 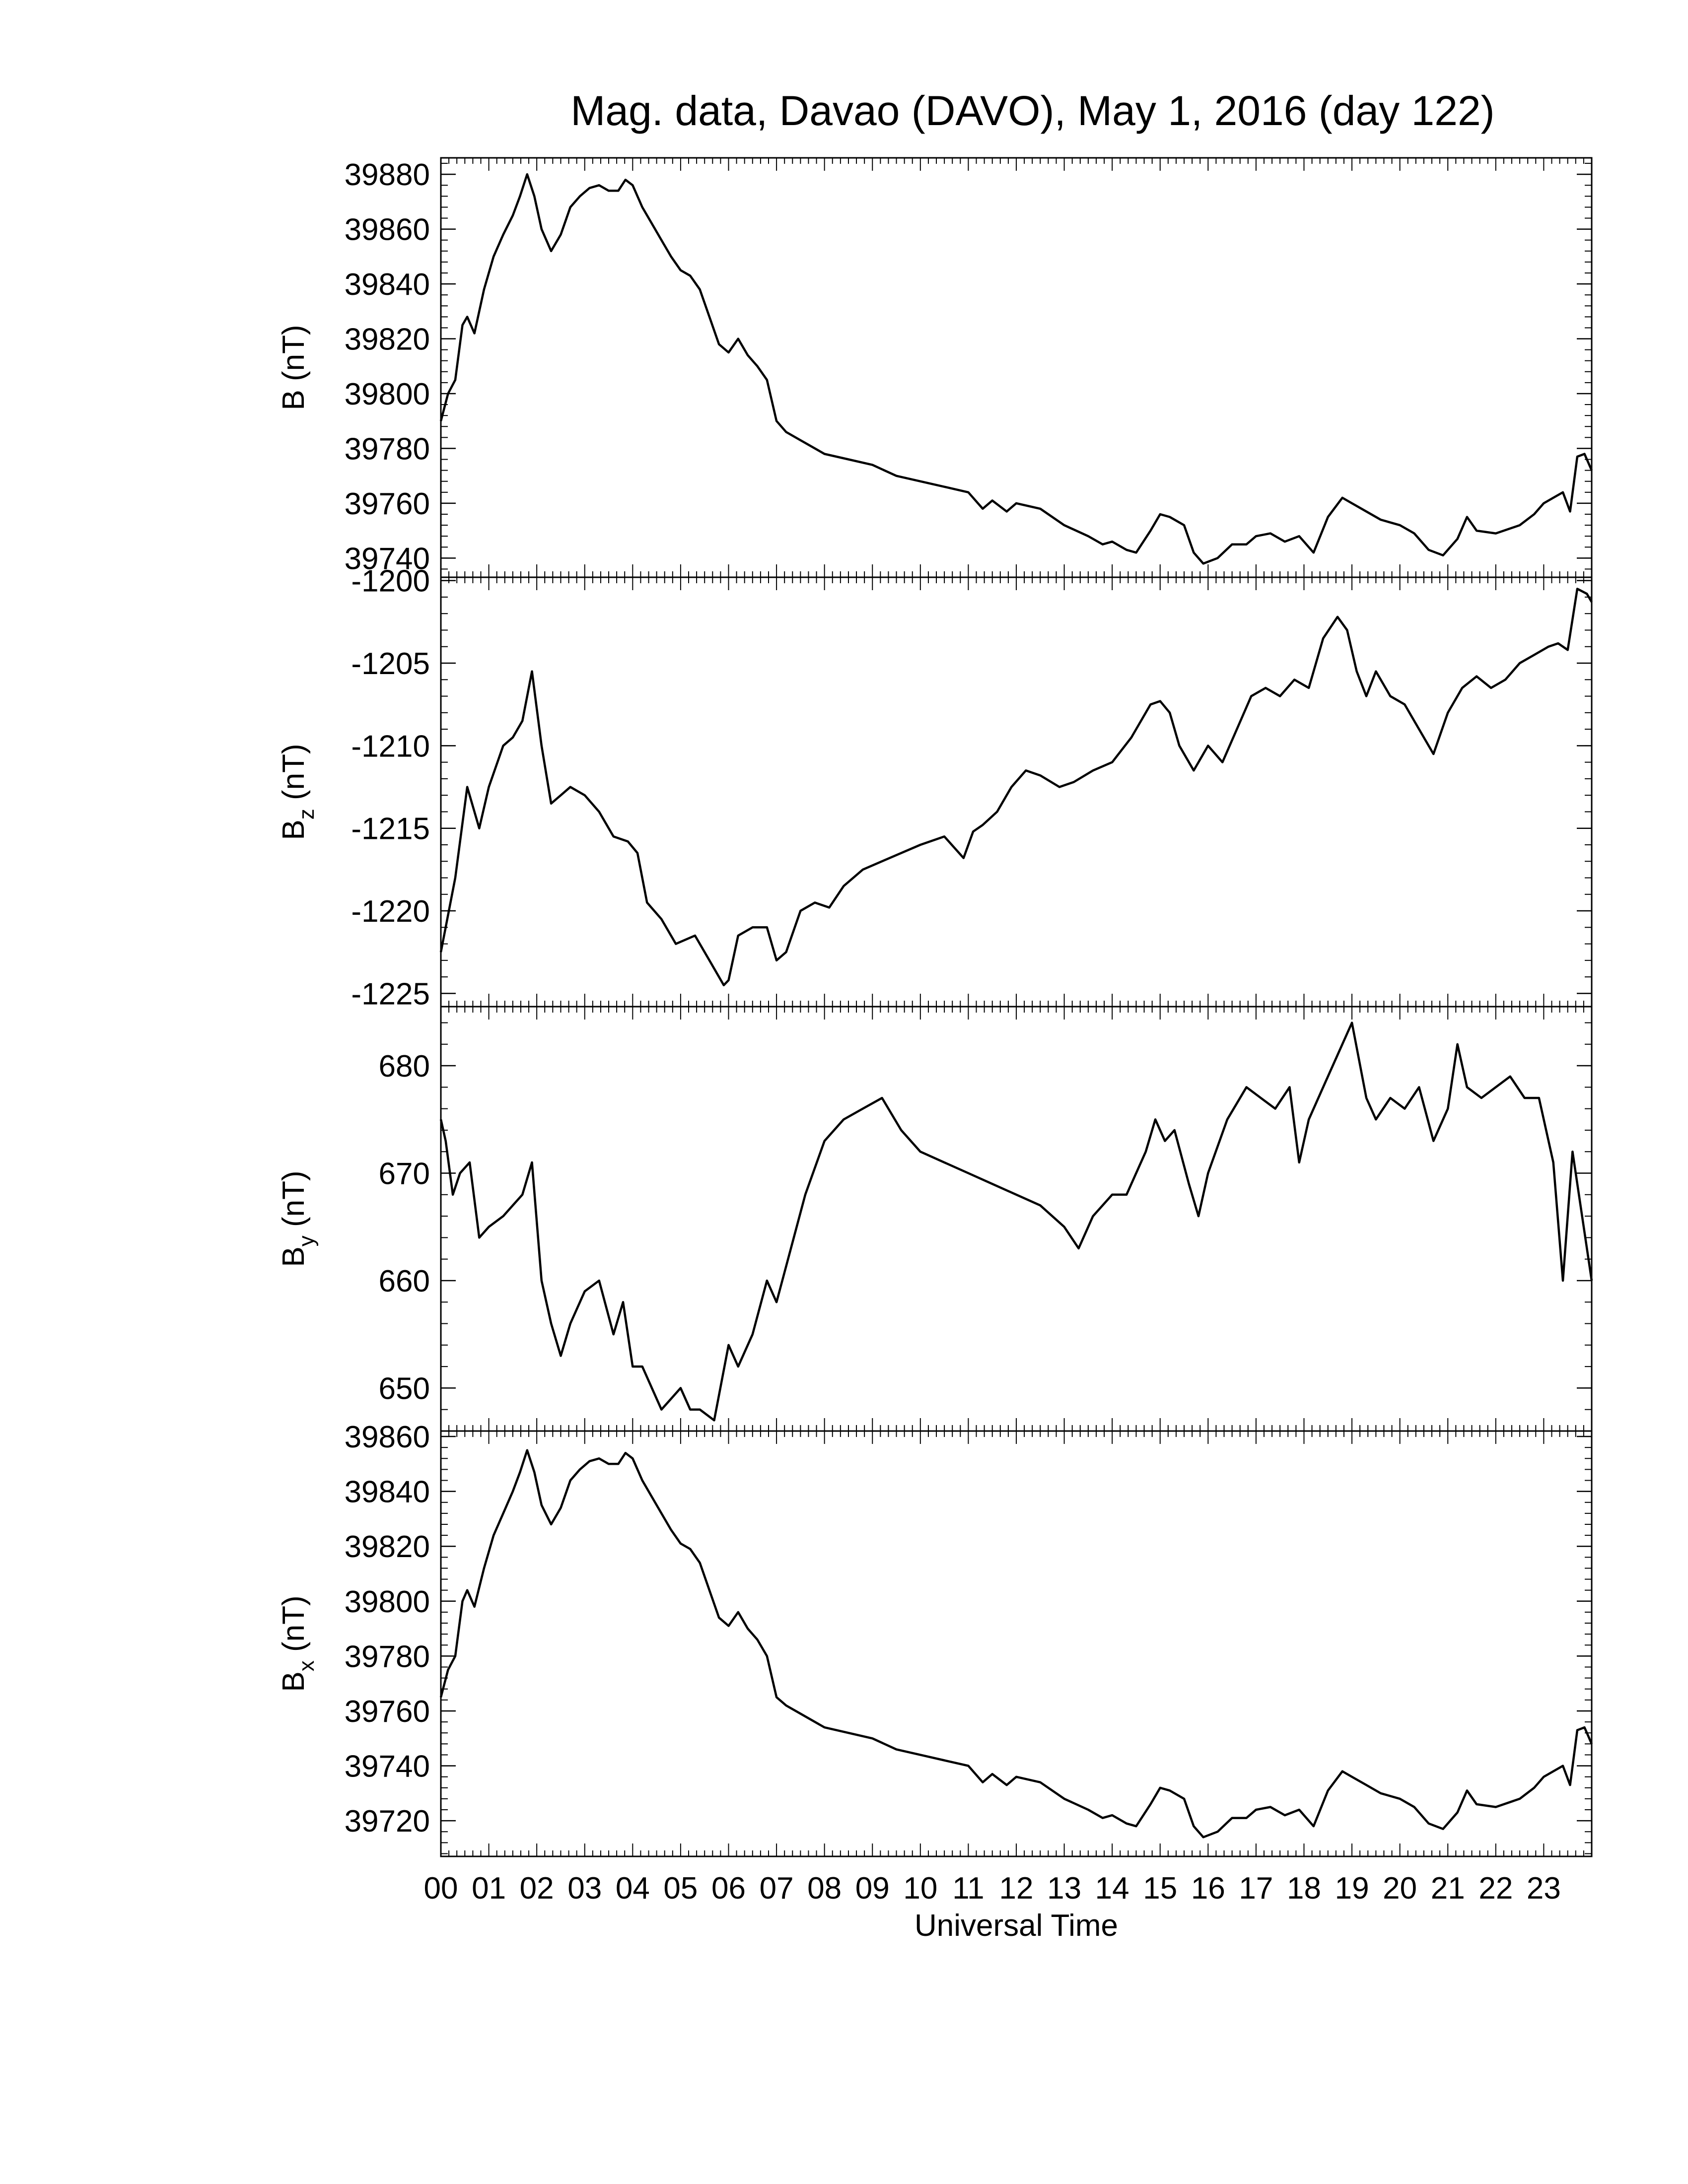 What do you see at coordinates (584, 1888) in the screenshot?
I see `x-tick-label: 03` at bounding box center [584, 1888].